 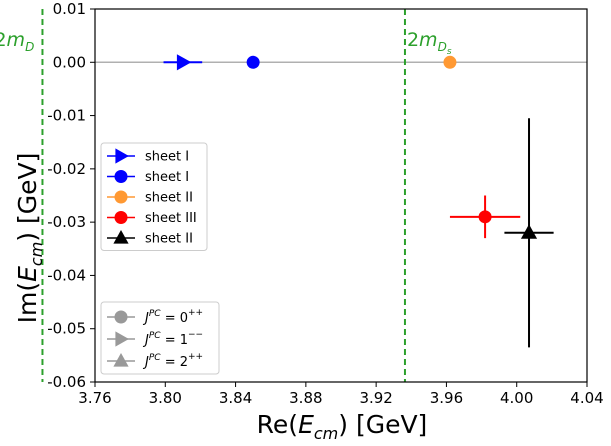 What do you see at coordinates (449, 52) in the screenshot?
I see `threshold-label-subsub: s` at bounding box center [449, 52].